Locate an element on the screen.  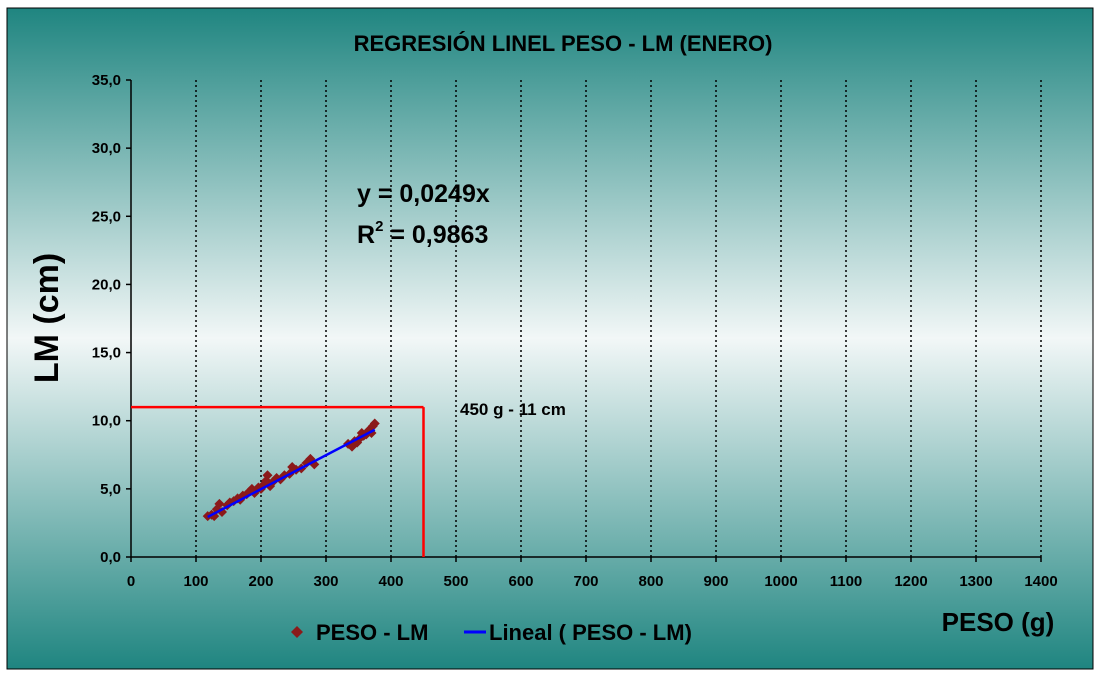
x-tick-label: 1400 is located at coordinates (1040, 581).